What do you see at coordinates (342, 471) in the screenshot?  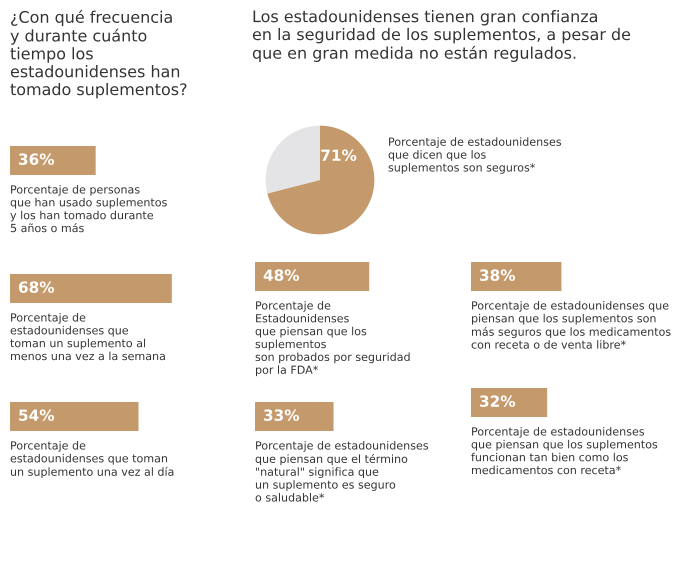 I see `y-tick-label: Porcentaje de estadounidenses que piensan que el término "natural" significa que un suplemento es seguro o saludable*` at bounding box center [342, 471].